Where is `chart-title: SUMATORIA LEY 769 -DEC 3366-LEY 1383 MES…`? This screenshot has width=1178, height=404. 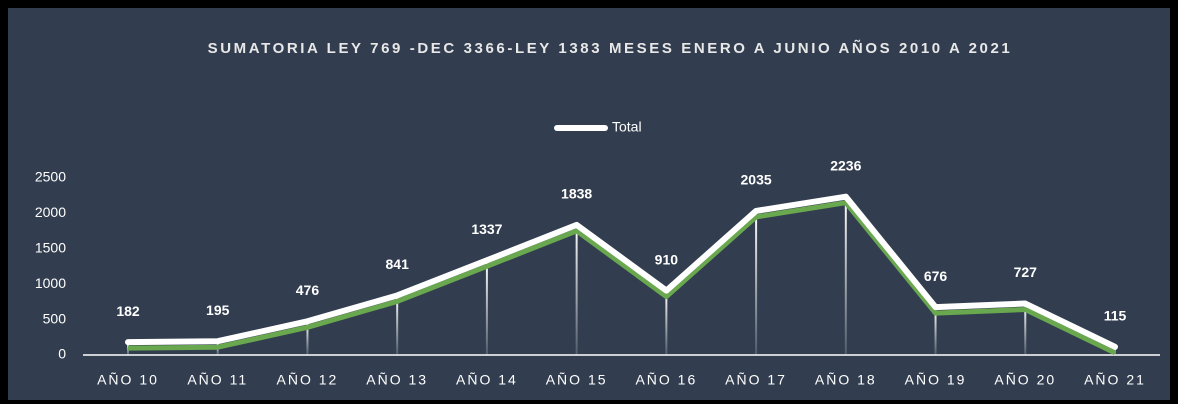 chart-title: SUMATORIA LEY 769 -DEC 3366-LEY 1383 MES… is located at coordinates (610, 48).